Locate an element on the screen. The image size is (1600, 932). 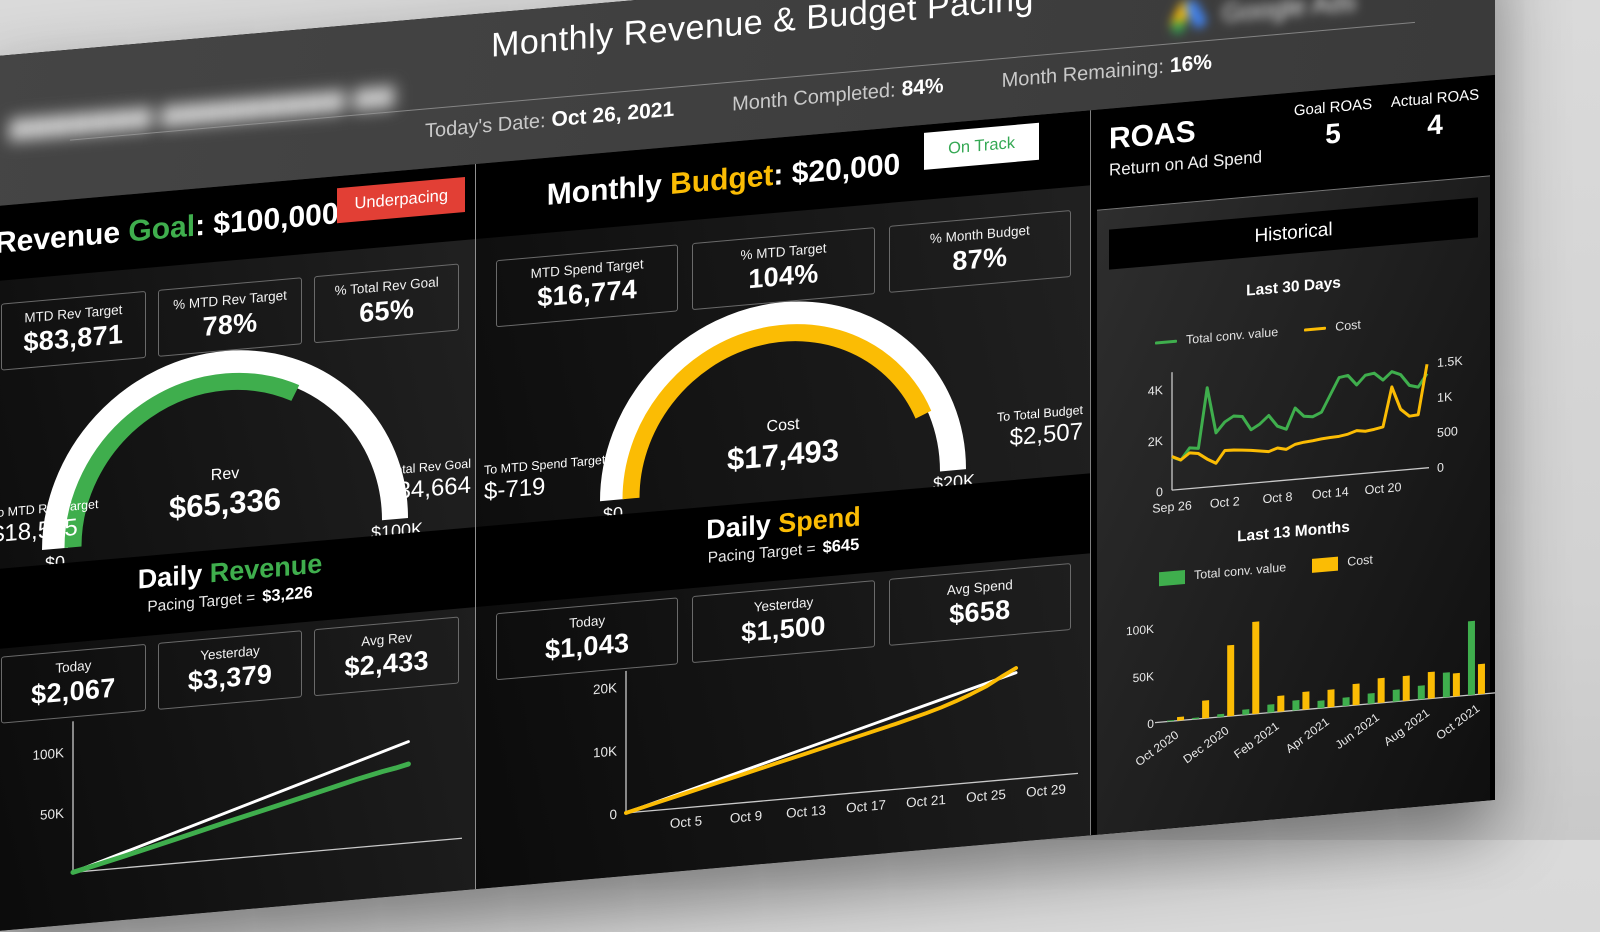
conv-line-swatch is located at coordinates (1166, 342).